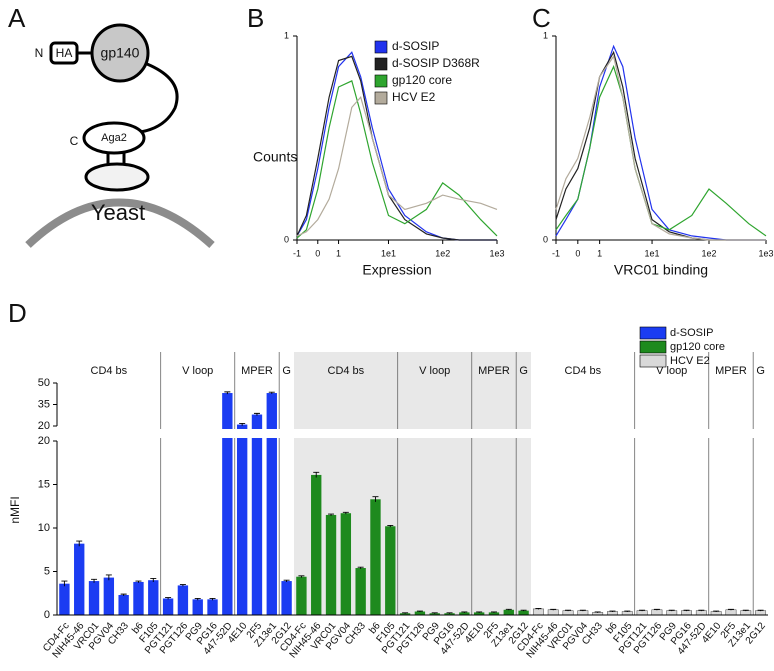 This screenshot has width=774, height=671. Describe the element at coordinates (415, 46) in the screenshot. I see `legend-label: d-SOSIP` at that location.